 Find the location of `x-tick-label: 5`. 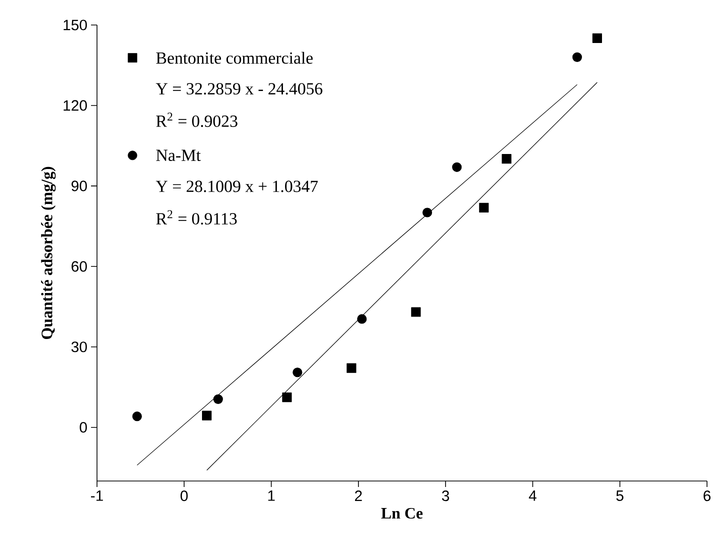

x-tick-label: 5 is located at coordinates (620, 495).